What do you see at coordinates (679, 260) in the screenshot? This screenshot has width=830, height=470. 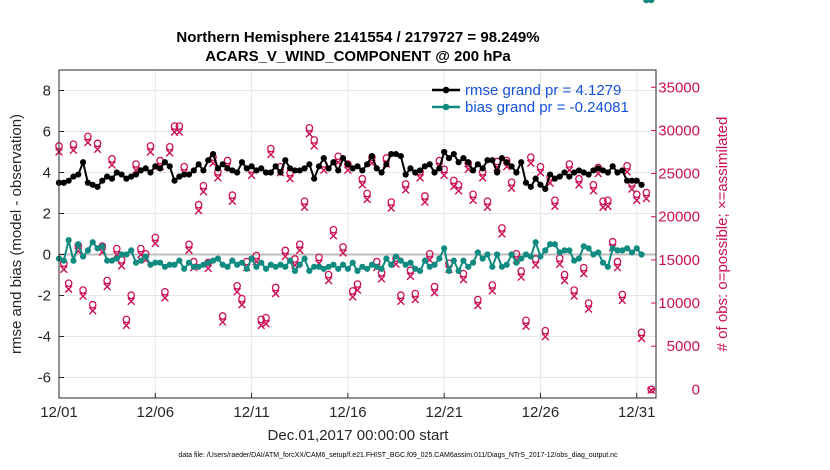 I see `y-right-tick-label: 15000` at bounding box center [679, 260].